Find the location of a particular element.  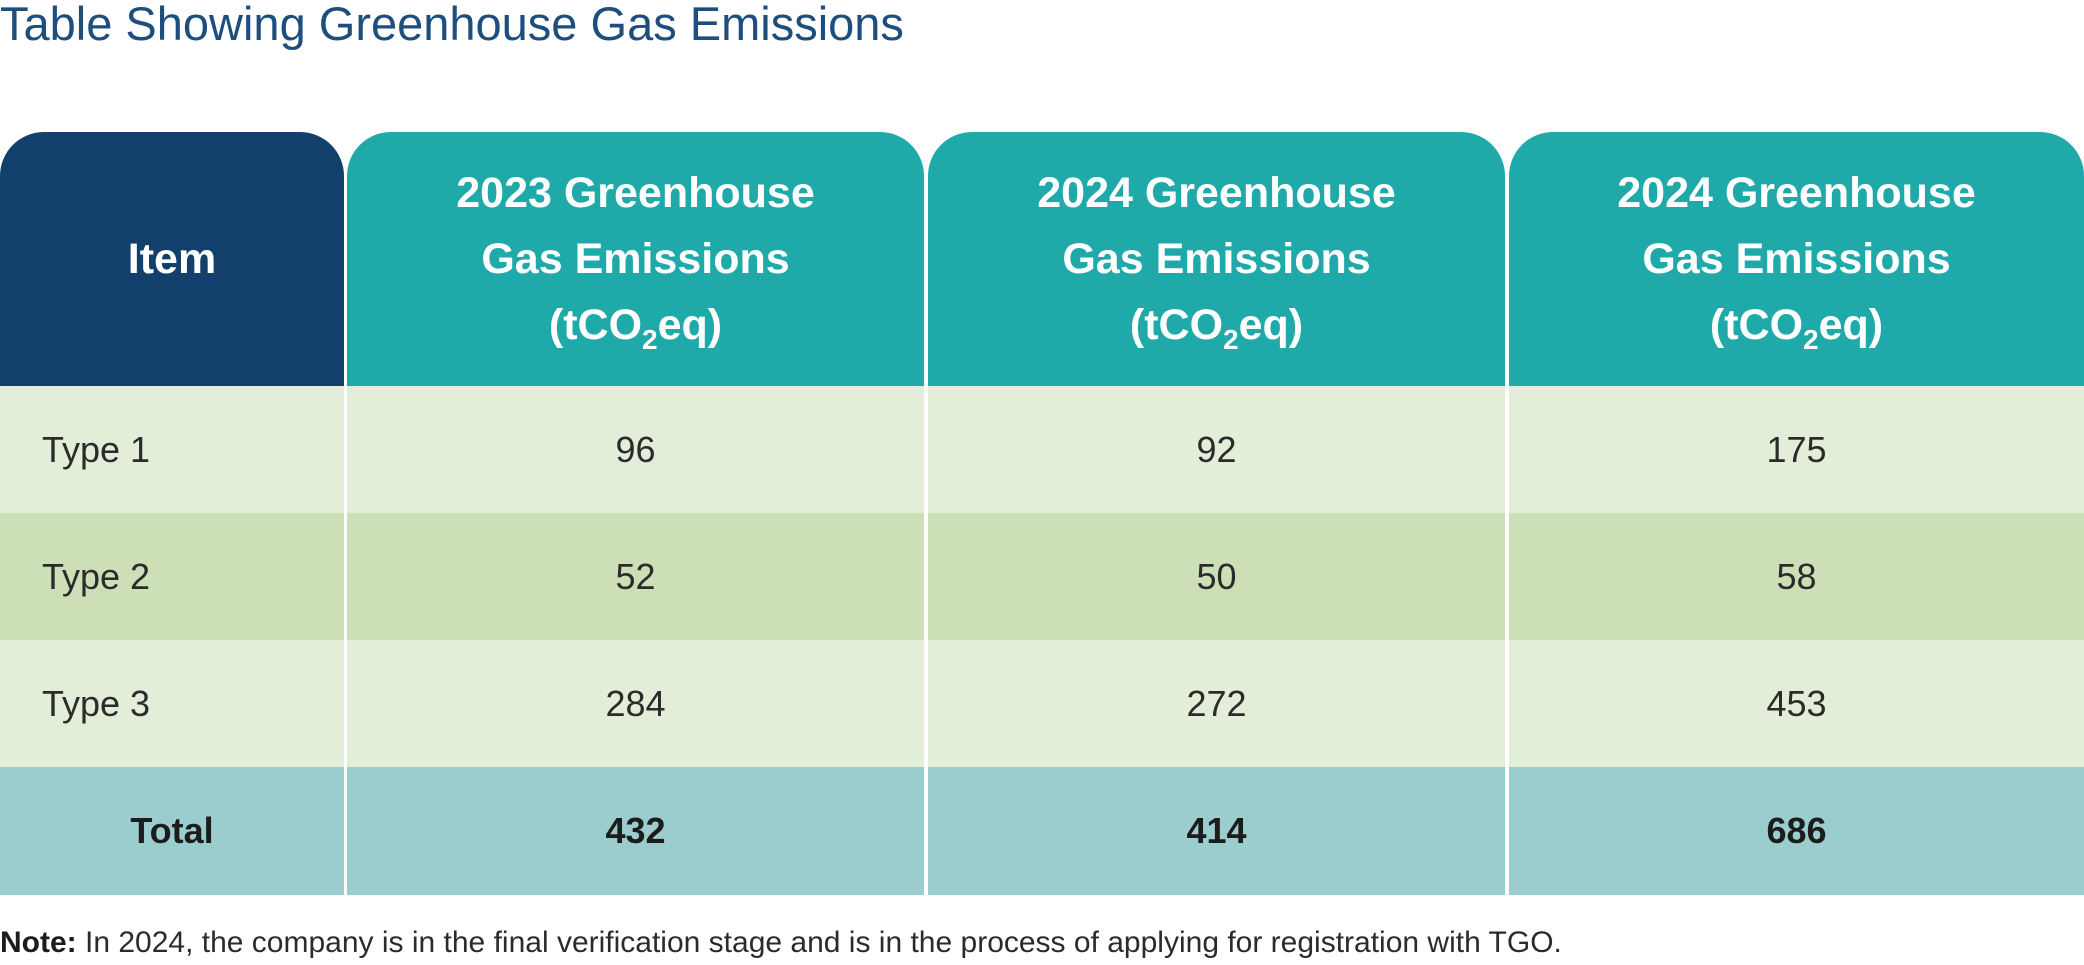

header-col-2: 2024 Greenhouse Gas Emissions (tCO2eq) is located at coordinates (1216, 259).